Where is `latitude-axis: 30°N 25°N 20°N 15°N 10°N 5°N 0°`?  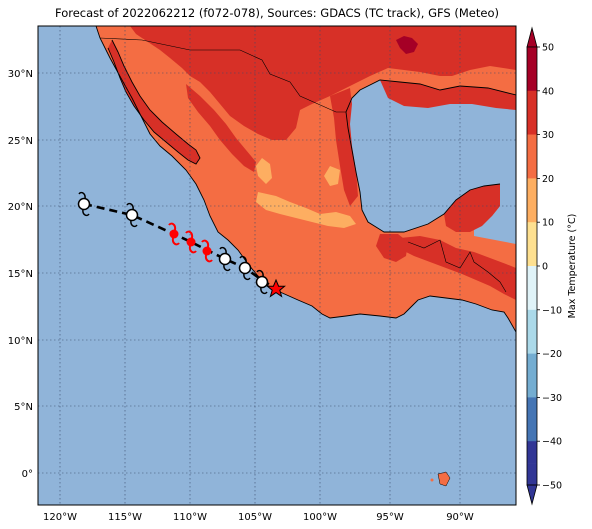 latitude-axis: 30°N 25°N 20°N 15°N 10°N 5°N 0° is located at coordinates (20, 274).